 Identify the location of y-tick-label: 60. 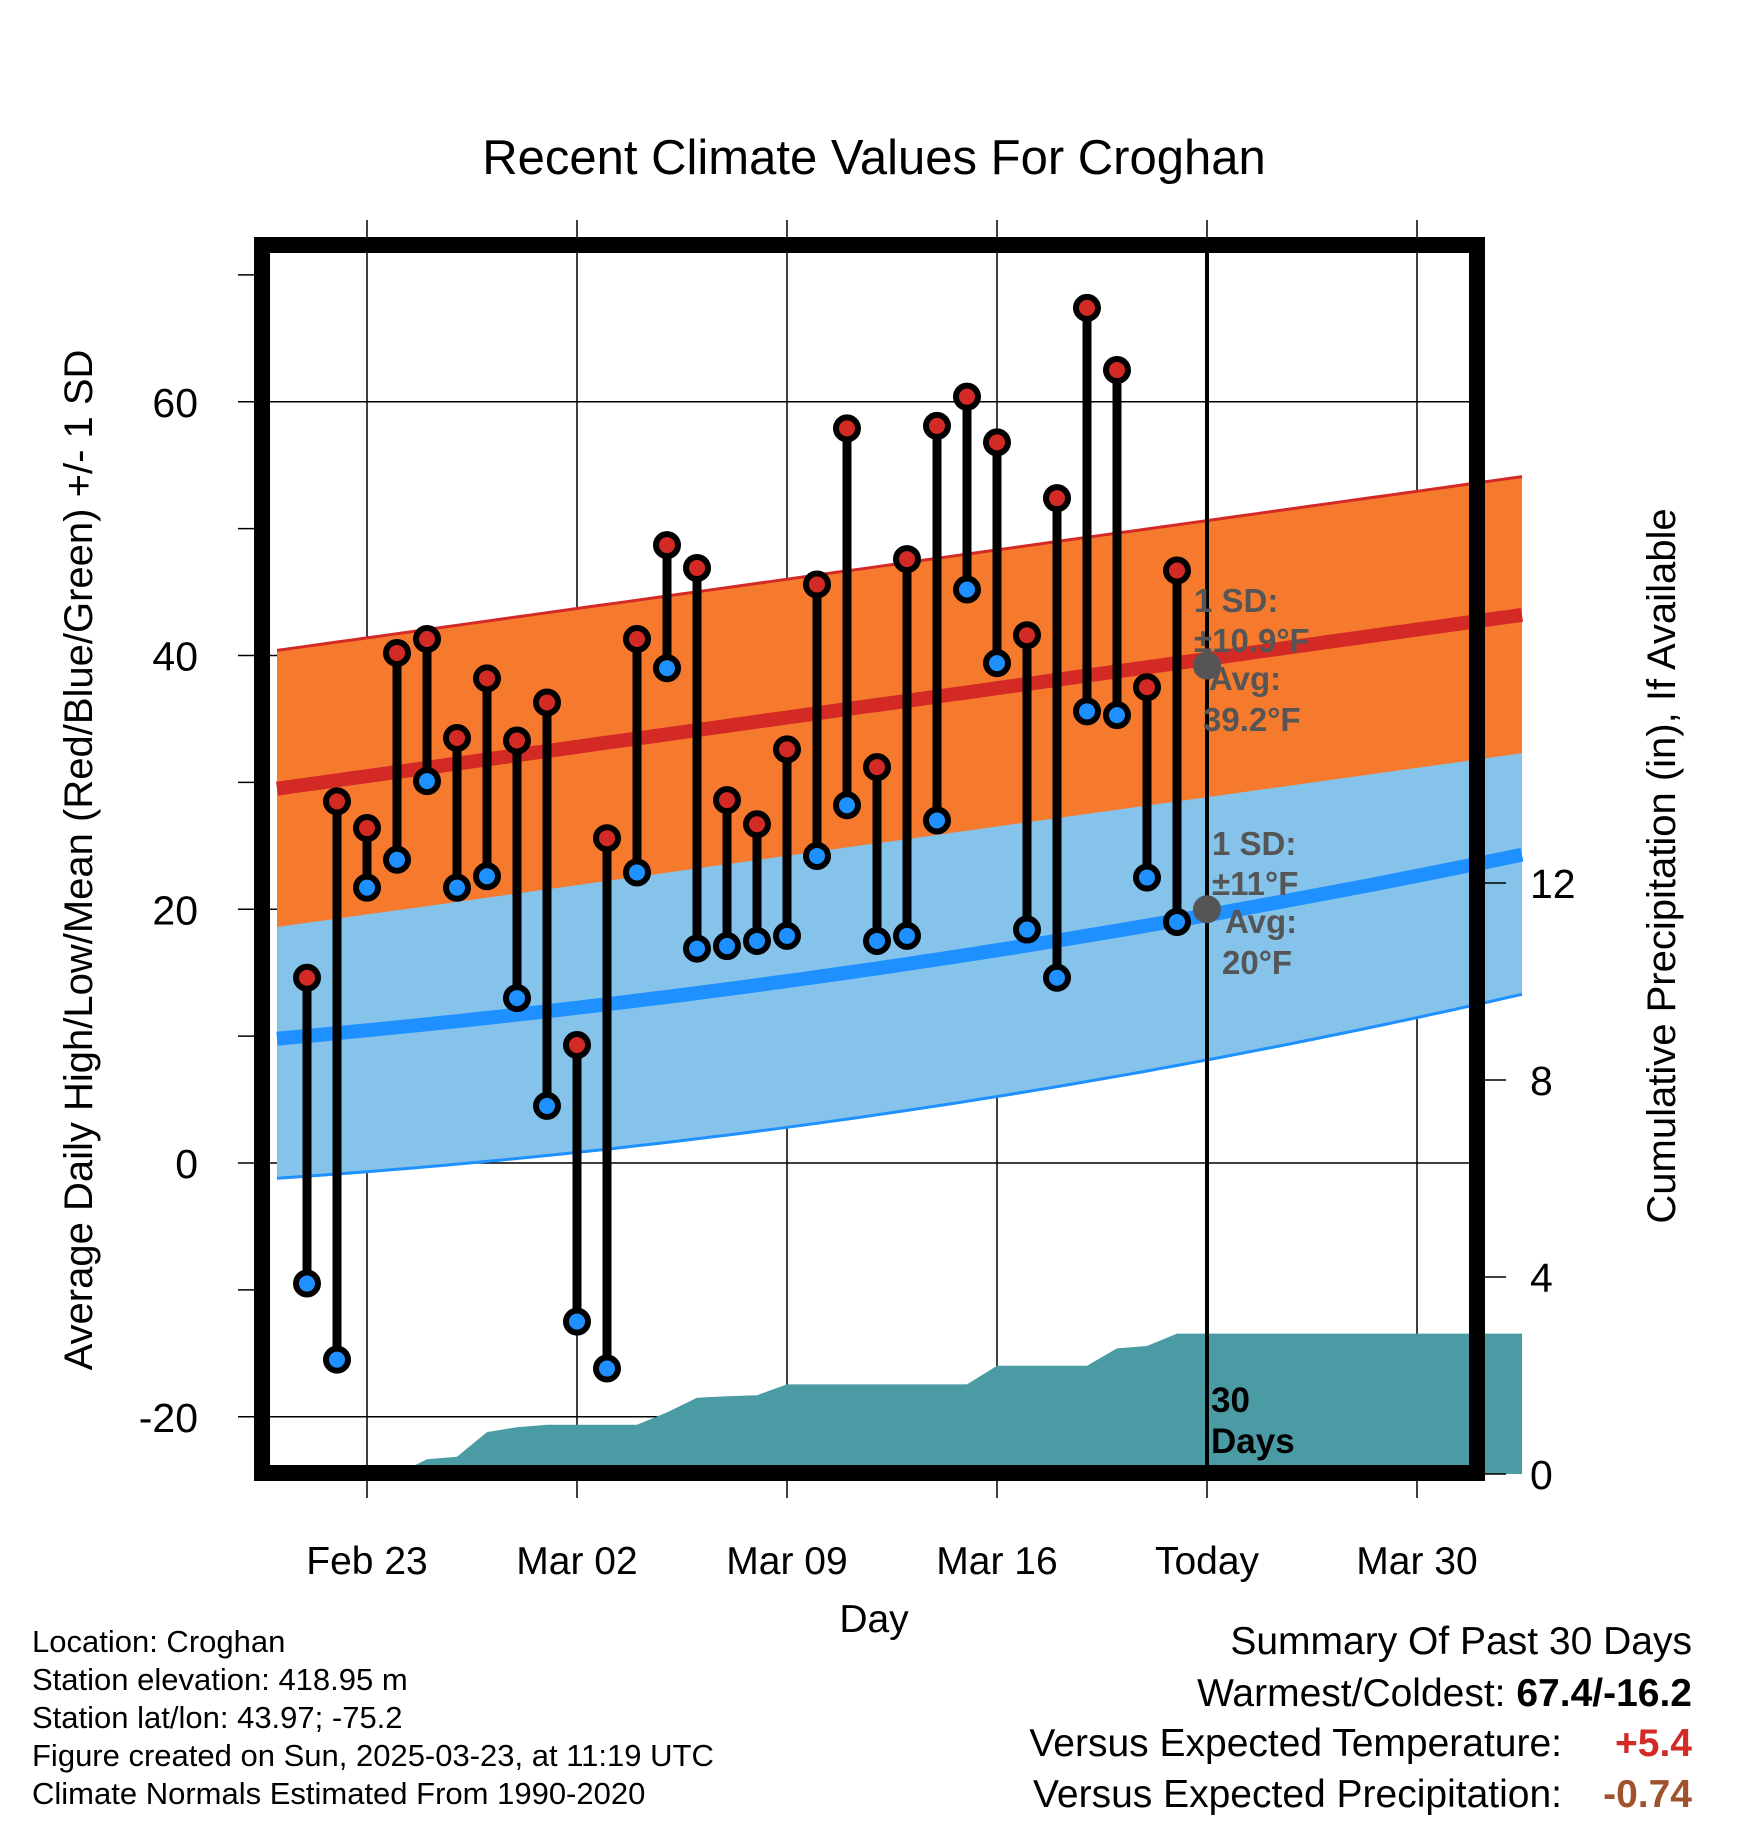
(175, 403).